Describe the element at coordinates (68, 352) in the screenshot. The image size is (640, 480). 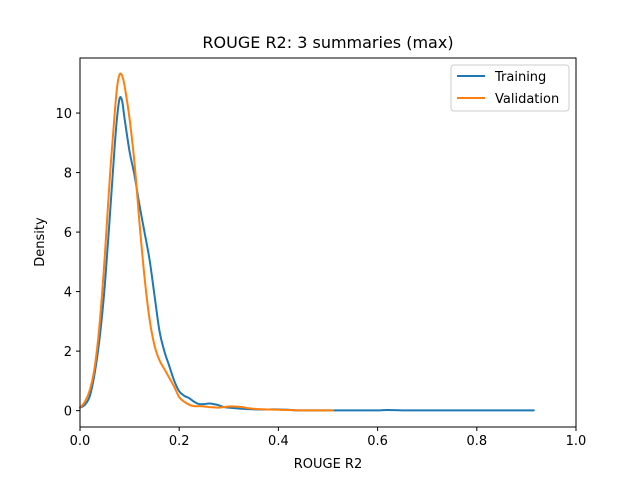
I see `y-tick-label: 2` at that location.